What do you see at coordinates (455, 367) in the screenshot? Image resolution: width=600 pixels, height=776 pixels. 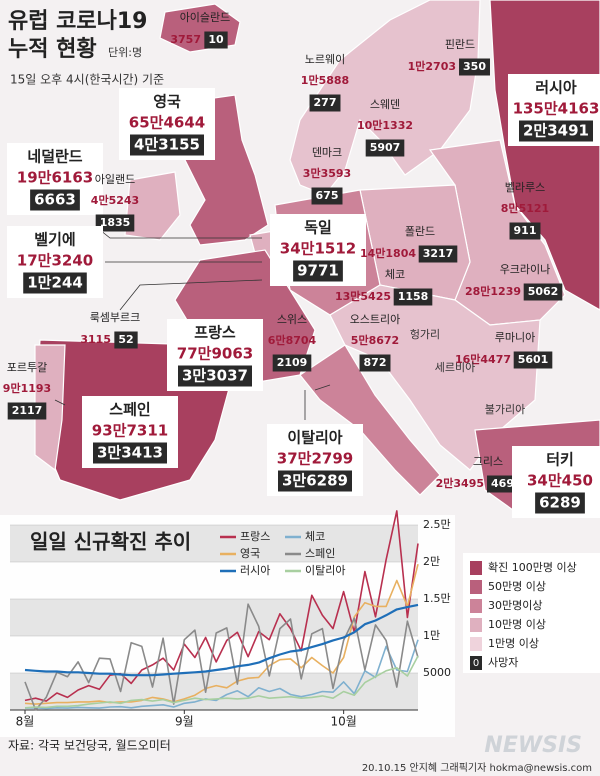 I see `place-name: 세르비아` at bounding box center [455, 367].